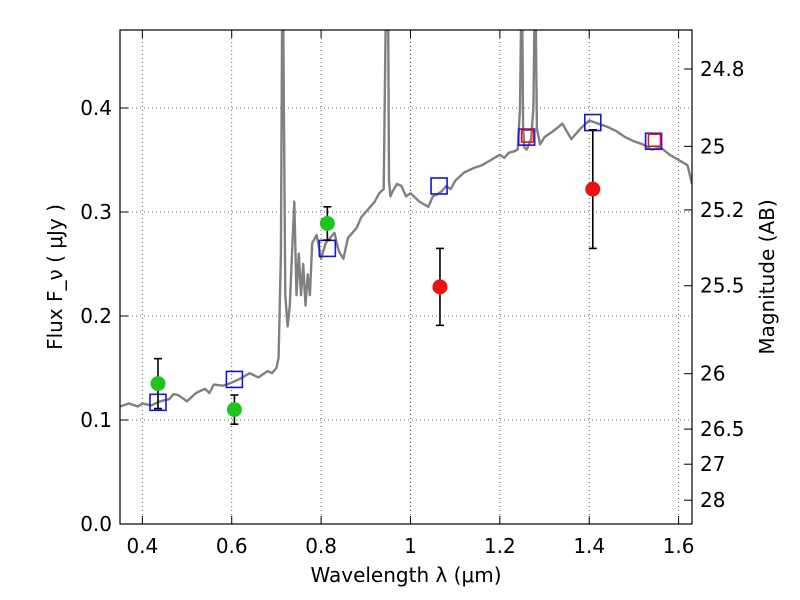  What do you see at coordinates (767, 276) in the screenshot?
I see `y-axis-right-label: Magnitude (AB)` at bounding box center [767, 276].